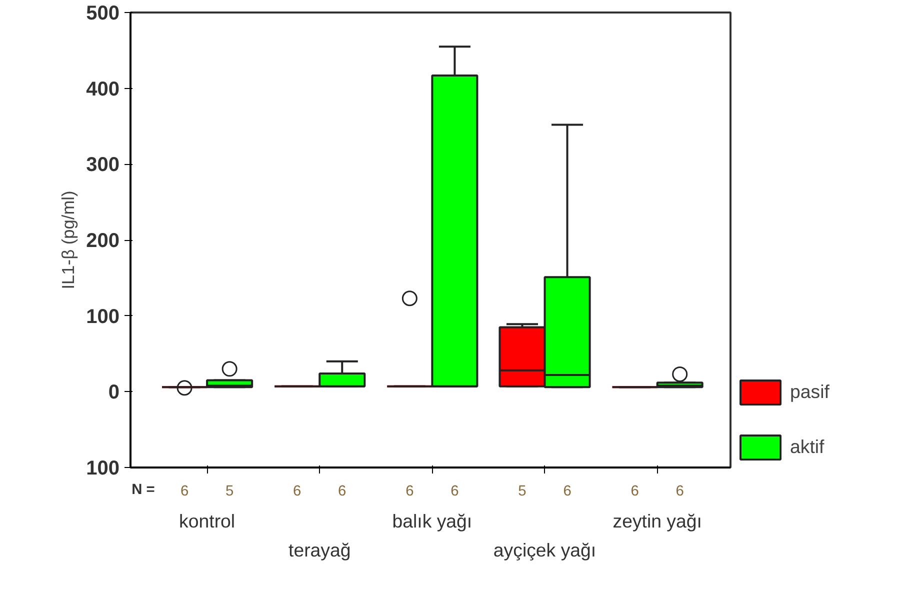 The height and width of the screenshot is (597, 897). I want to click on y-tick-label: 500, so click(103, 13).